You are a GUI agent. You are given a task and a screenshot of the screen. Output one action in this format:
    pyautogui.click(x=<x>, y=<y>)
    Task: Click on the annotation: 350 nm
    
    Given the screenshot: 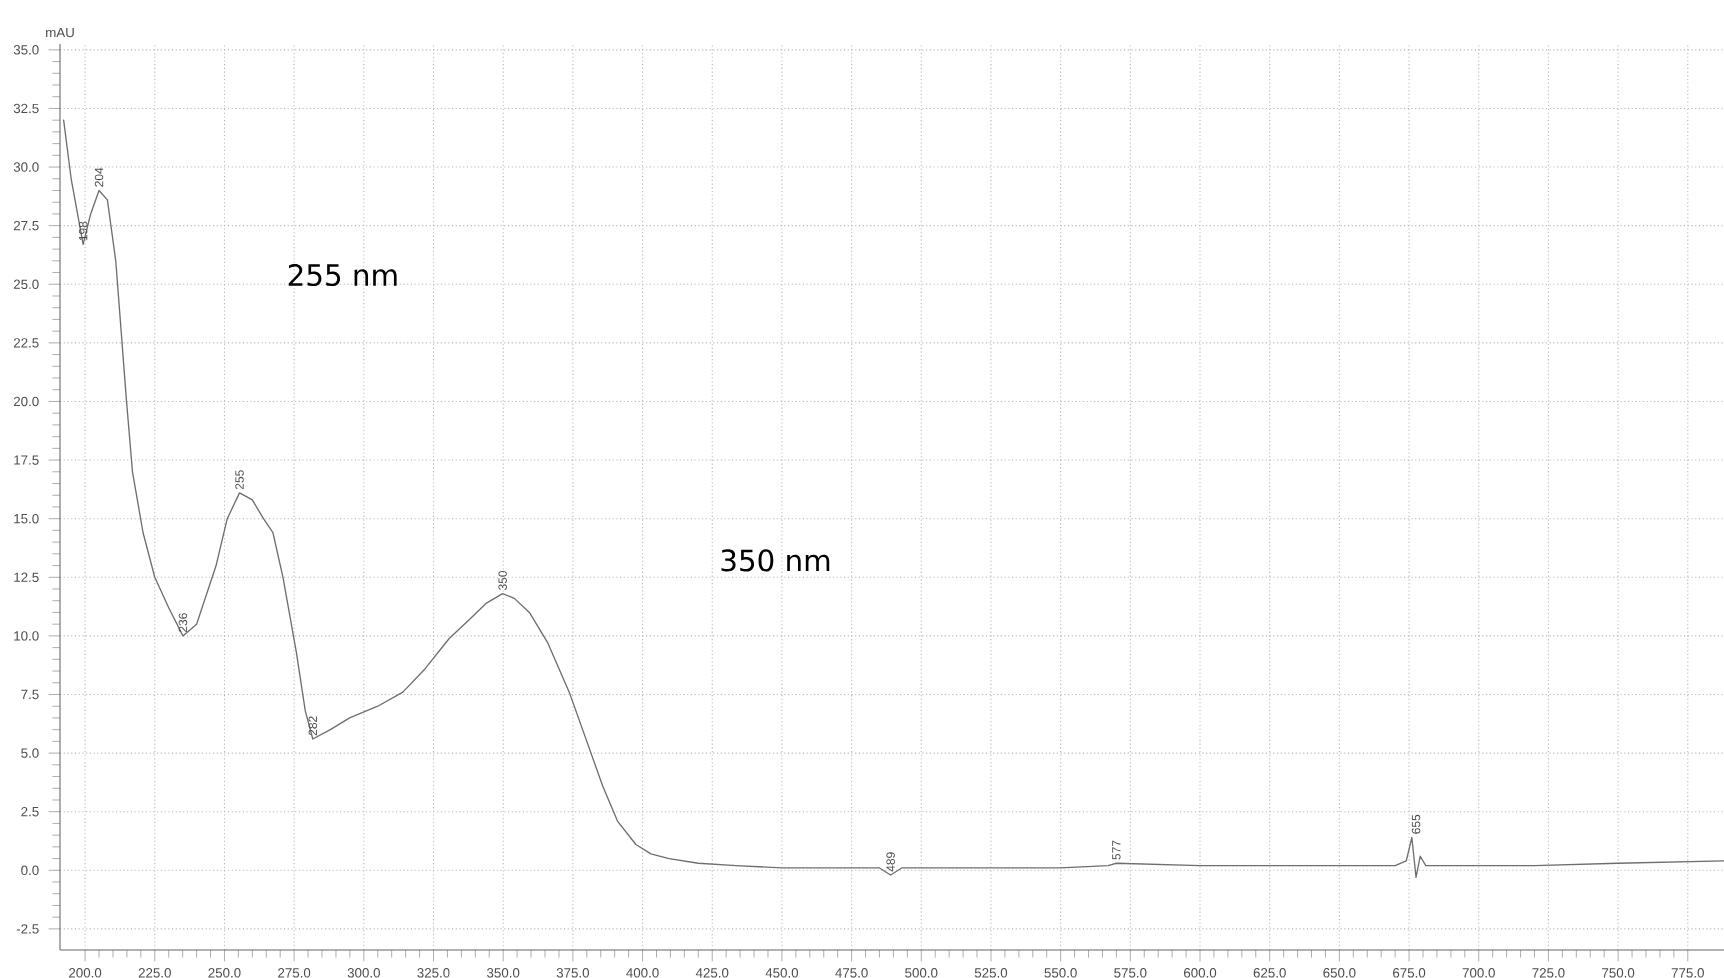 What is the action you would take?
    pyautogui.click(x=775, y=560)
    